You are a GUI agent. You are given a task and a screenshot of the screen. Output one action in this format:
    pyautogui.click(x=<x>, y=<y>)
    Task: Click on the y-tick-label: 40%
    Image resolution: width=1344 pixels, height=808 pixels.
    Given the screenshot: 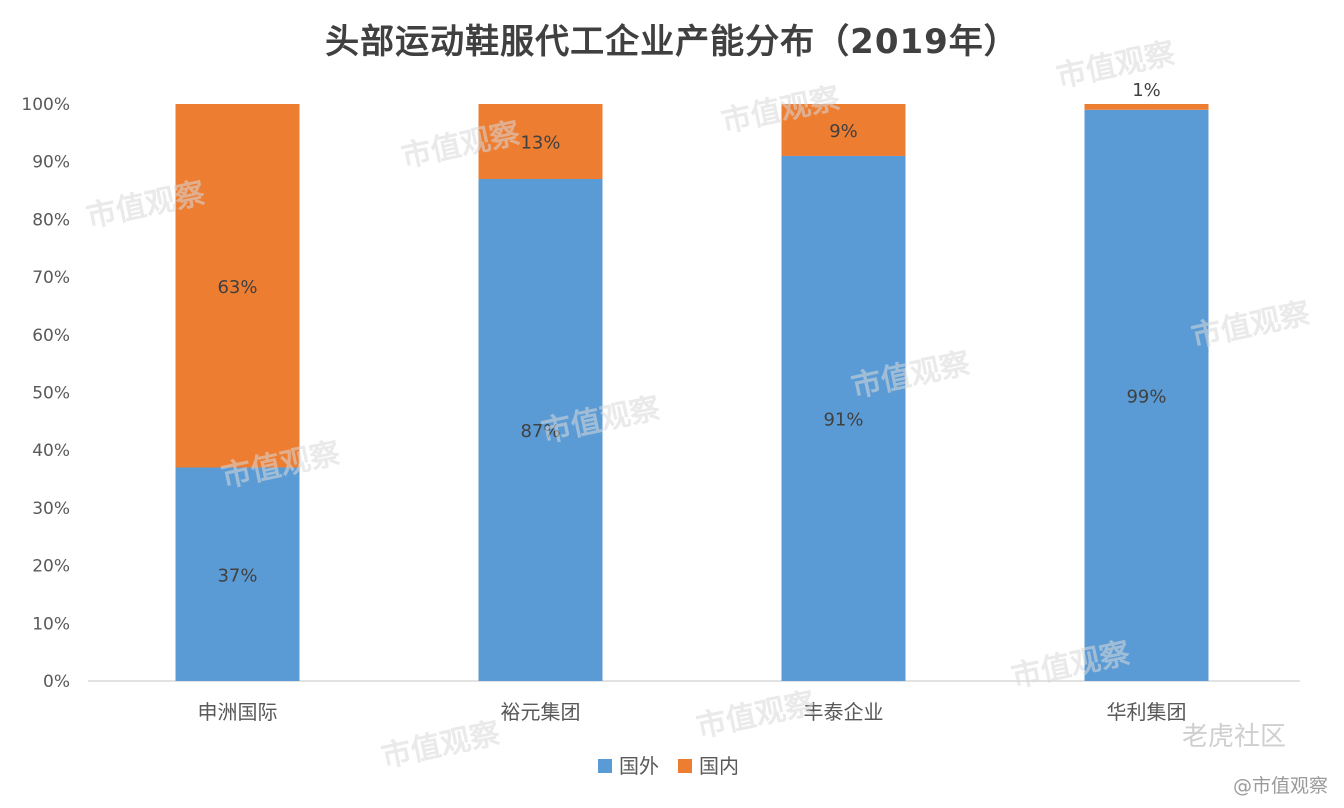 What is the action you would take?
    pyautogui.click(x=51, y=451)
    